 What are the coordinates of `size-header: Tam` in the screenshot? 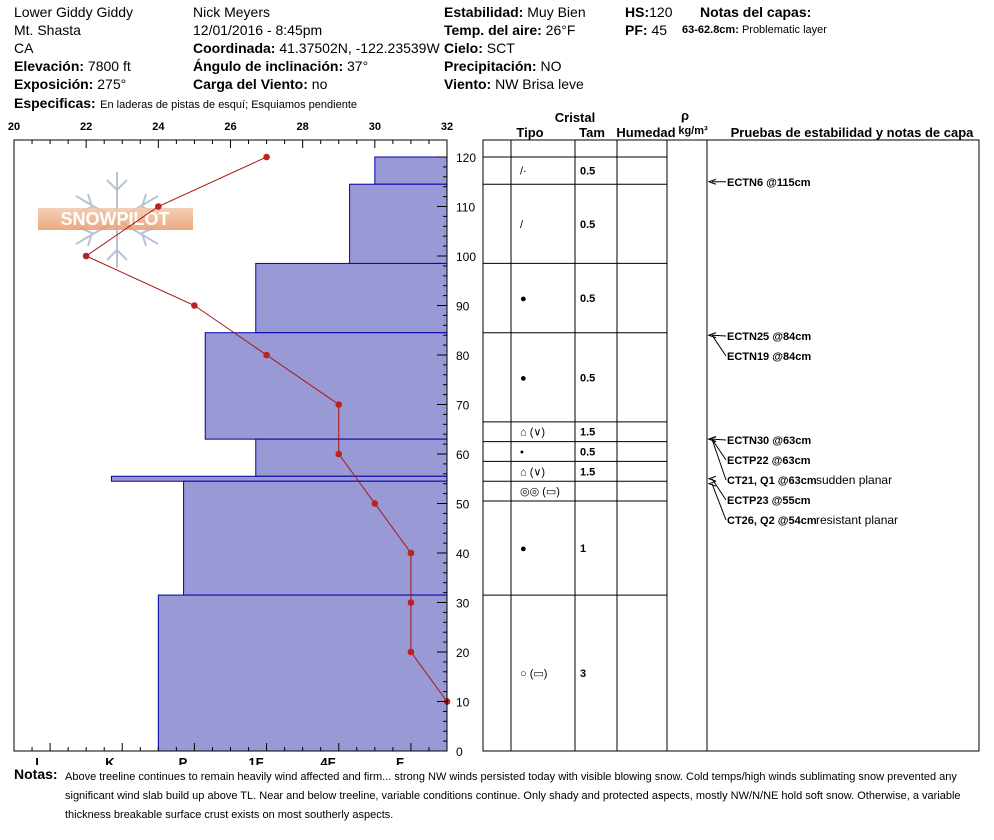 It's located at (592, 132).